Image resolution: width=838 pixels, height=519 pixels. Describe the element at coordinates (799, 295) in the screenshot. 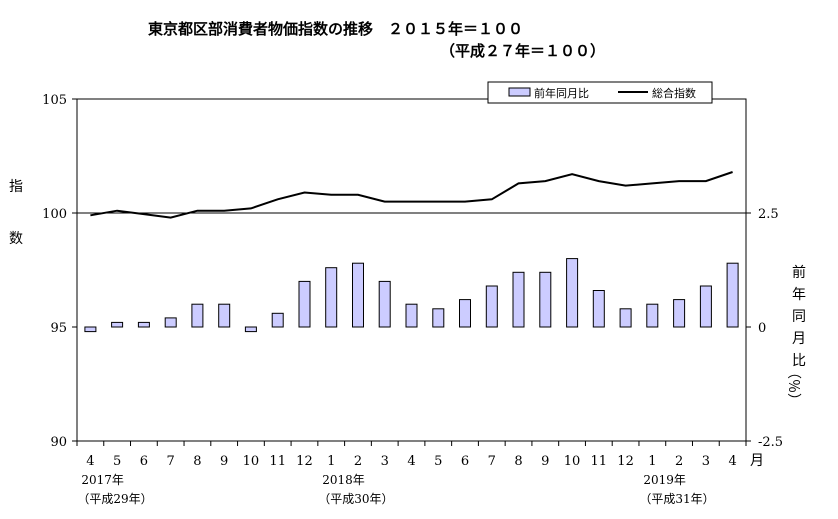

I see `right-axis-label-char: 年` at that location.